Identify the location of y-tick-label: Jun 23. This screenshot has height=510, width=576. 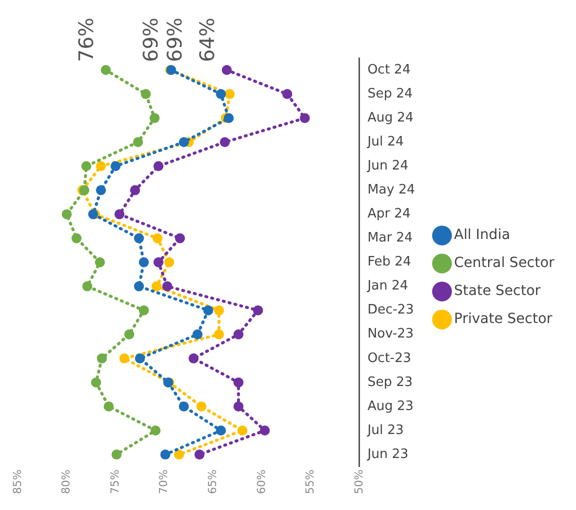
(387, 454).